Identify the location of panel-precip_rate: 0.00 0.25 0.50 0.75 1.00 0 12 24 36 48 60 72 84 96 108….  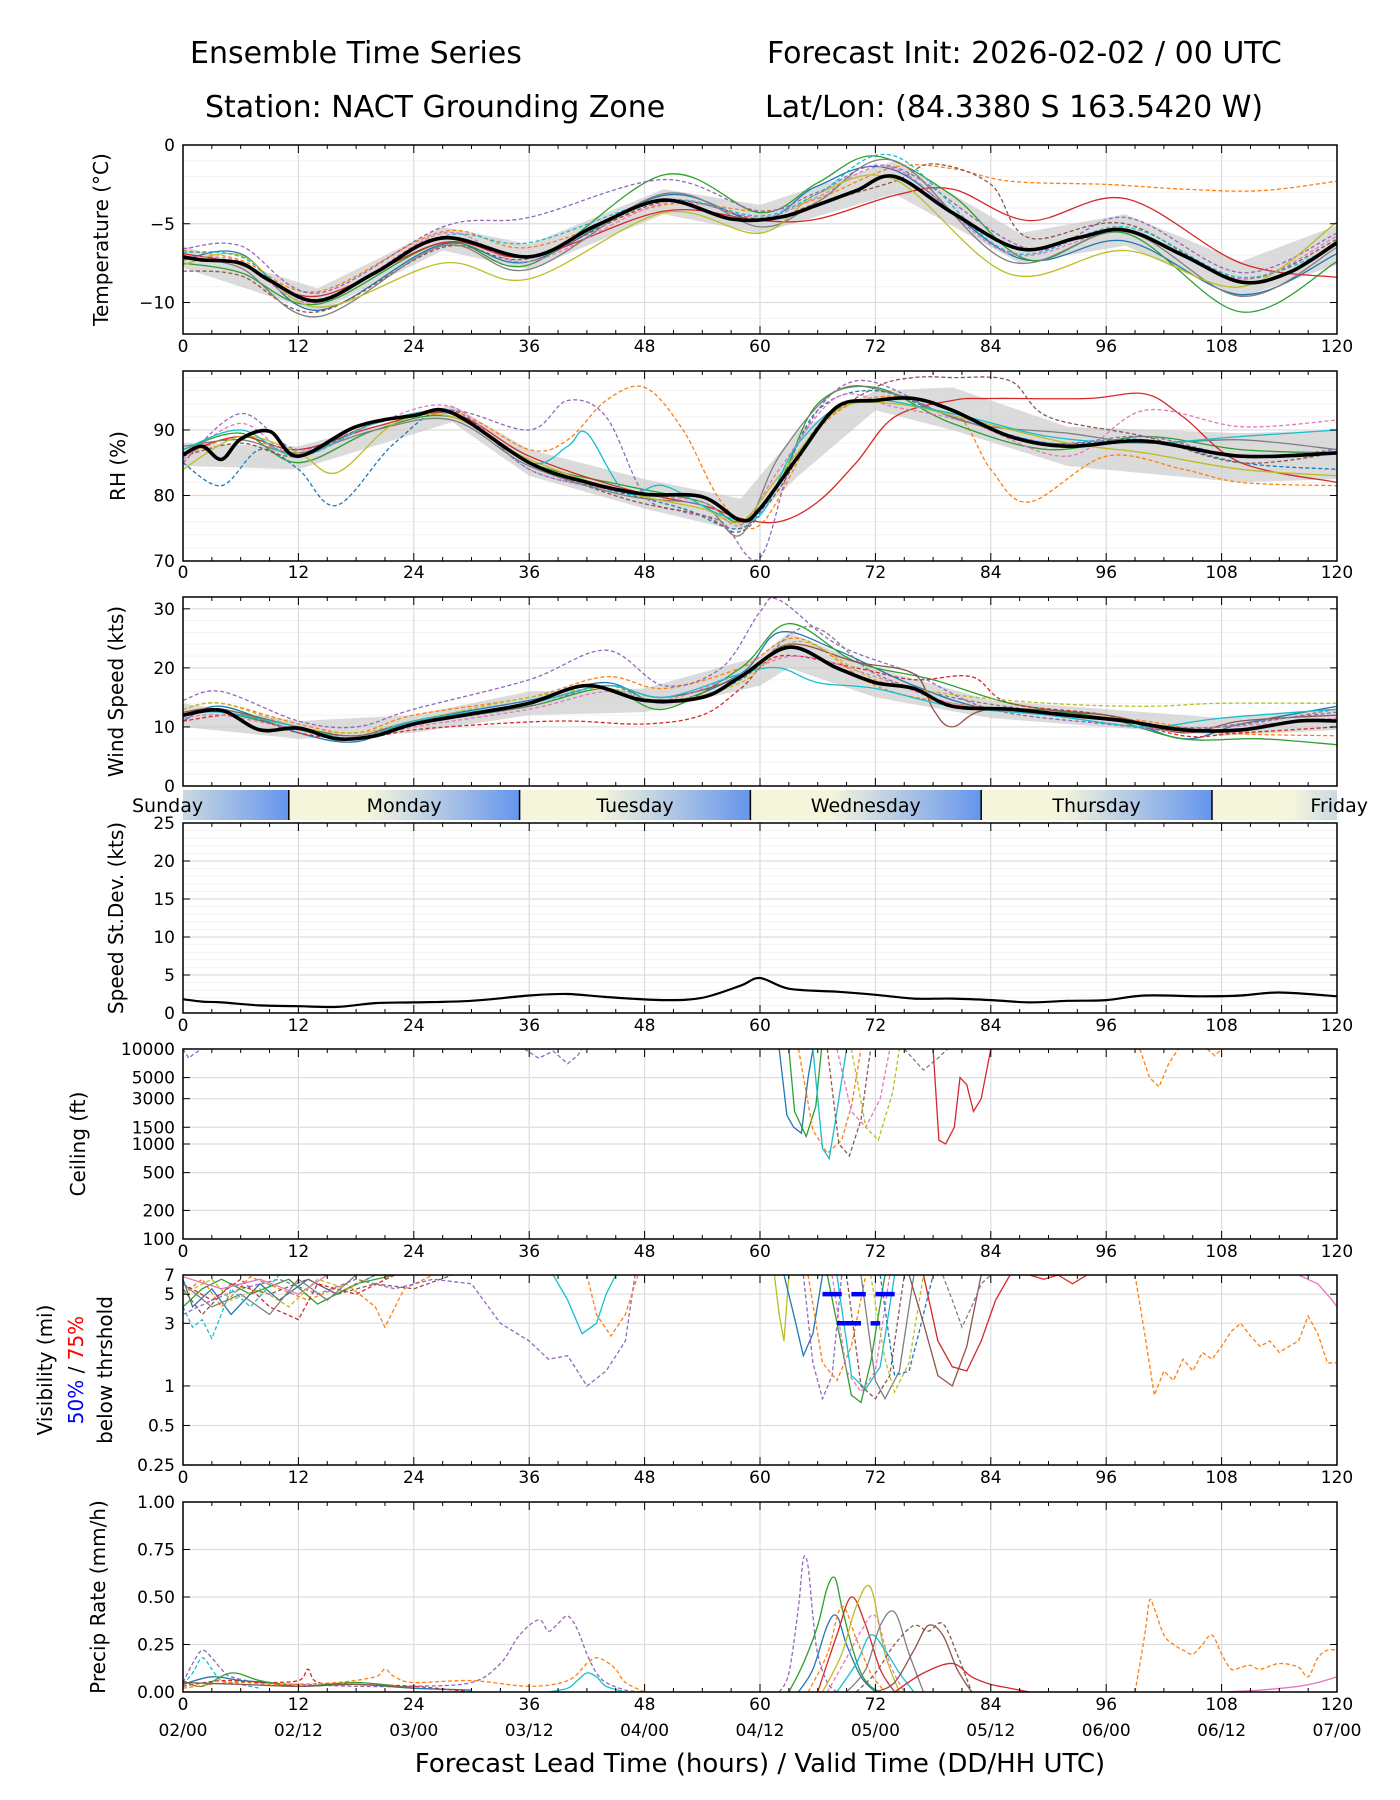
(719, 1604).